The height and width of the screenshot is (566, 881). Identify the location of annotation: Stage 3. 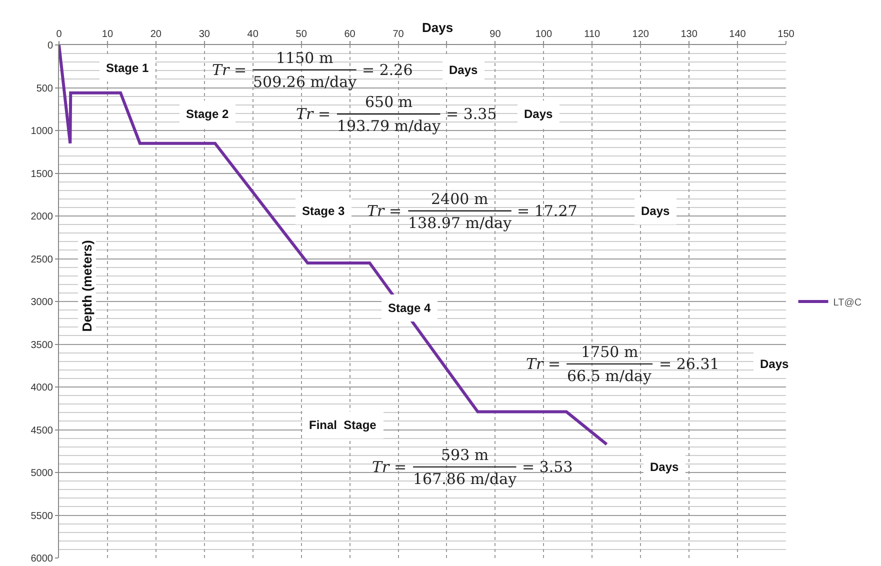
(324, 211).